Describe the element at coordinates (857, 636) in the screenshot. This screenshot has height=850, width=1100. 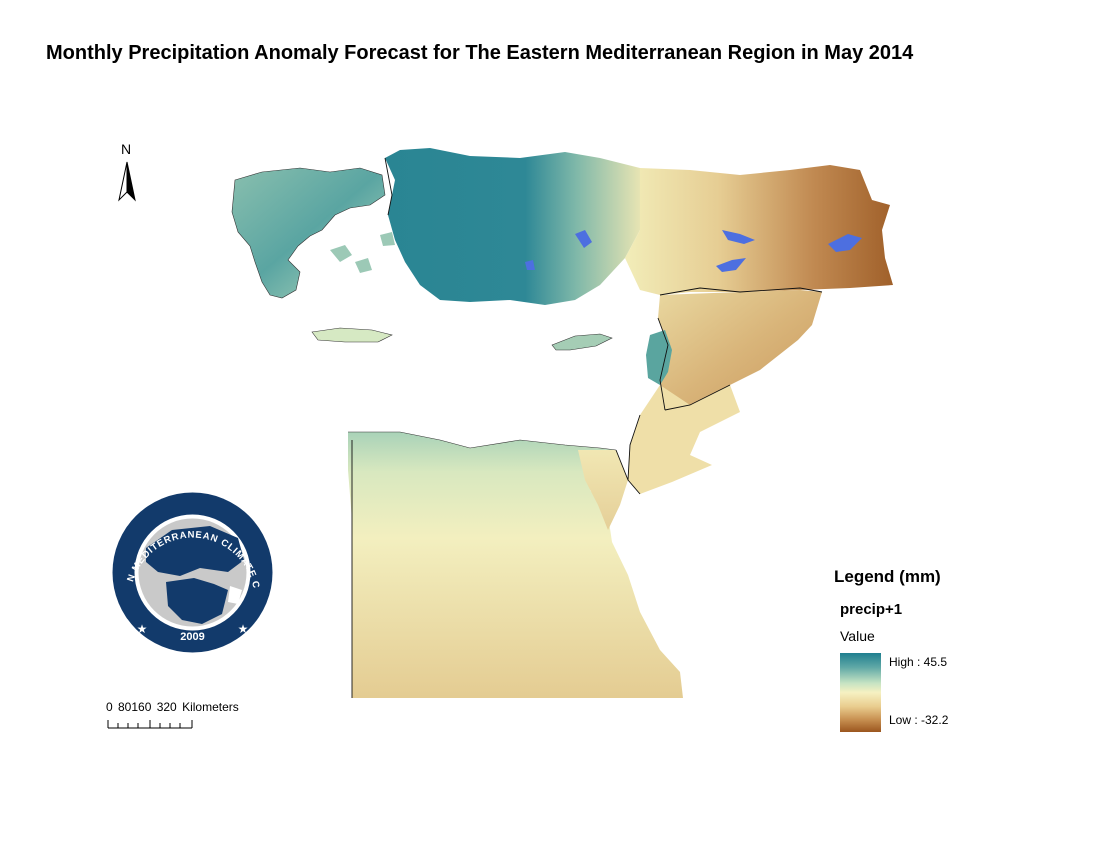
I see `legend-value-label: Value` at that location.